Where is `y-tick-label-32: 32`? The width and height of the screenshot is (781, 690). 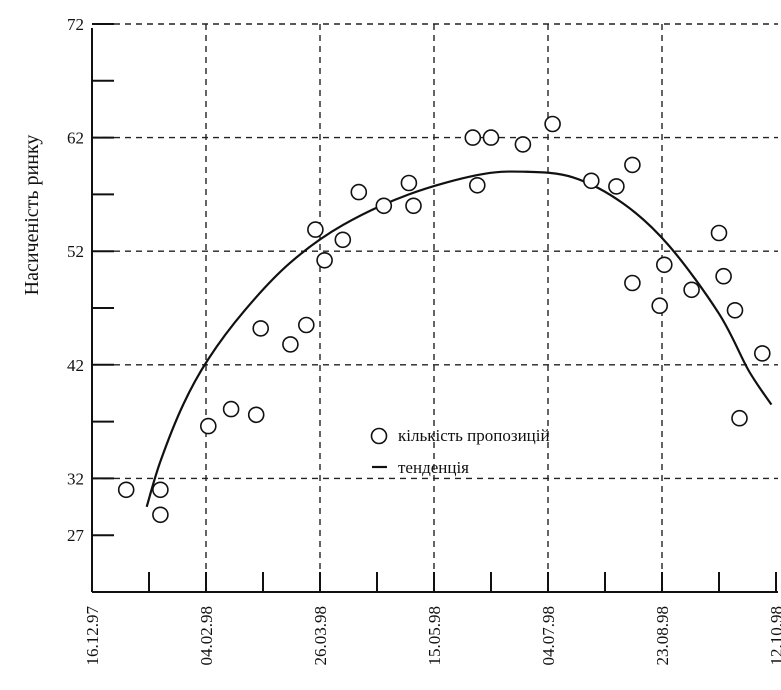 y-tick-label-32: 32 is located at coordinates (75, 478).